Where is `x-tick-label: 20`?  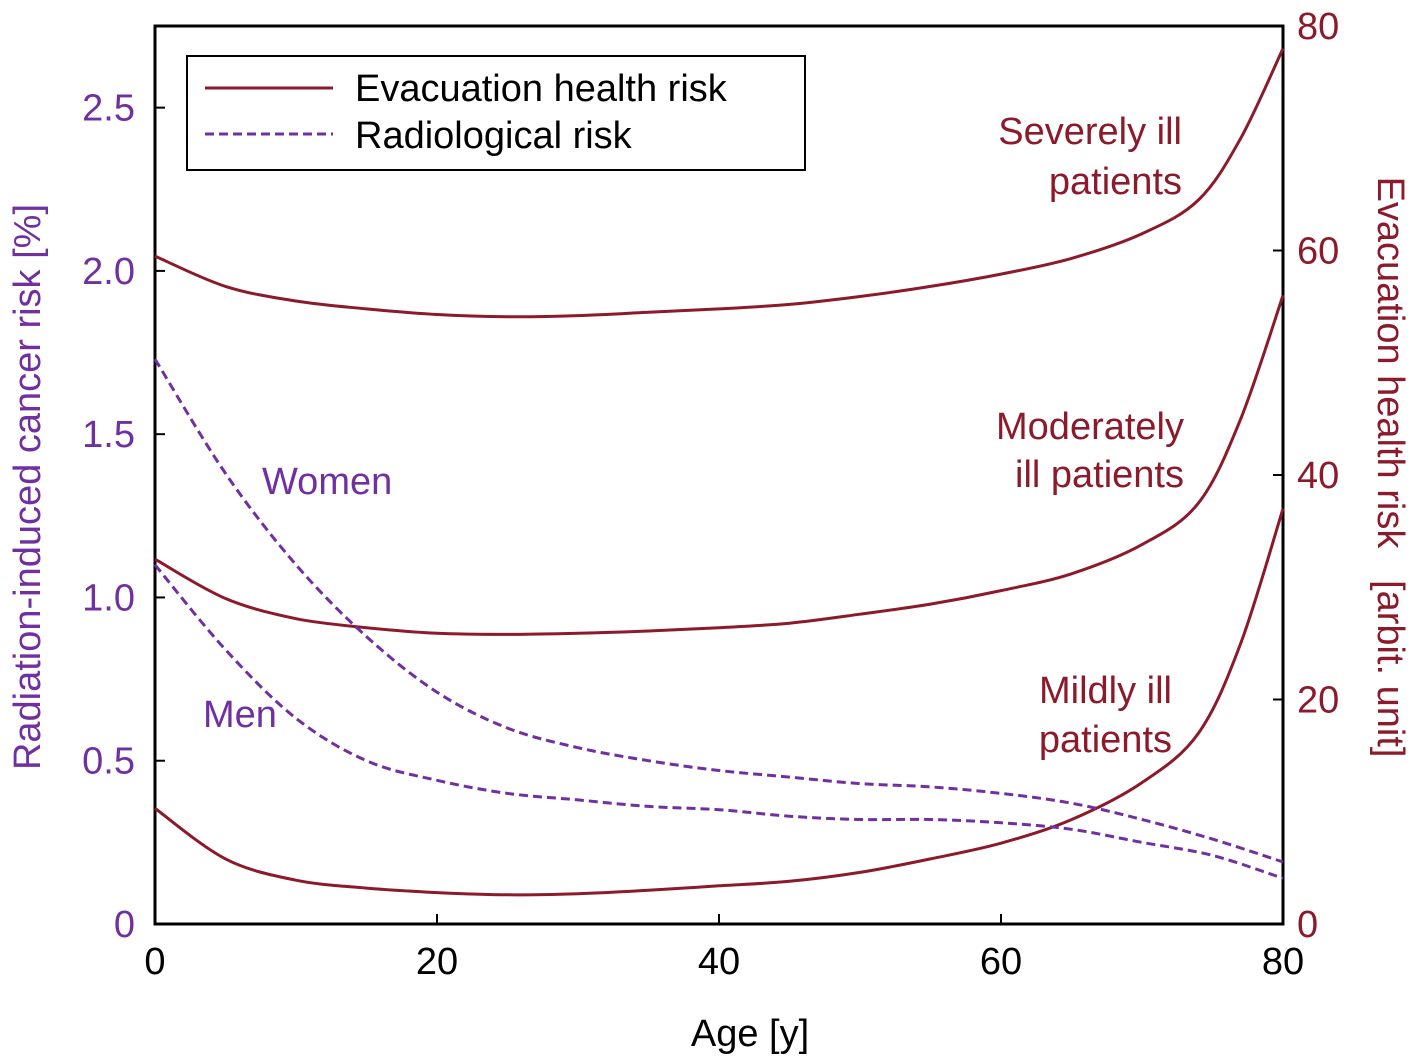
x-tick-label: 20 is located at coordinates (437, 962).